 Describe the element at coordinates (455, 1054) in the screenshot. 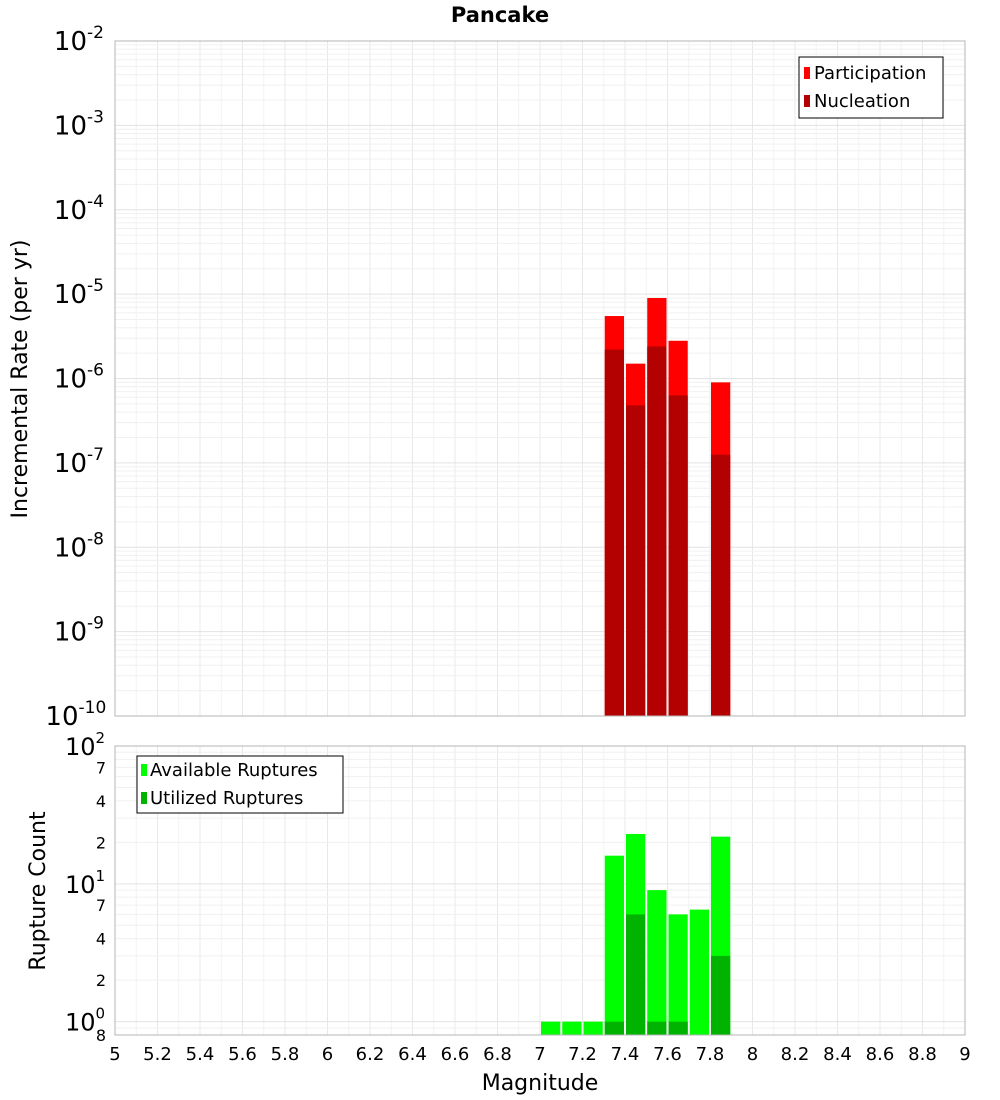

I see `x-tick-label-6.6: 6.6` at that location.